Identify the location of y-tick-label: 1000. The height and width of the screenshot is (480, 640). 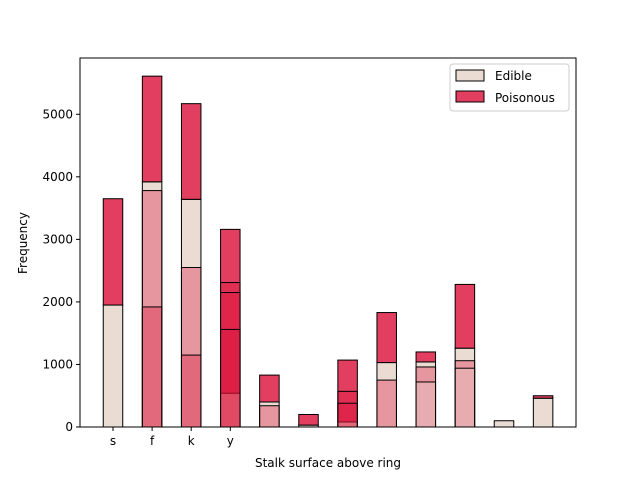
(57, 364).